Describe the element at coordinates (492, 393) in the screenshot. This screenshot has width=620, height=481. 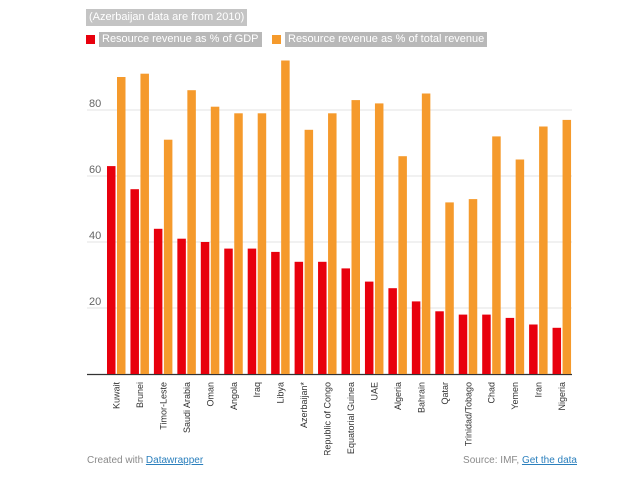
I see `x-tick-label-16: Chad` at that location.